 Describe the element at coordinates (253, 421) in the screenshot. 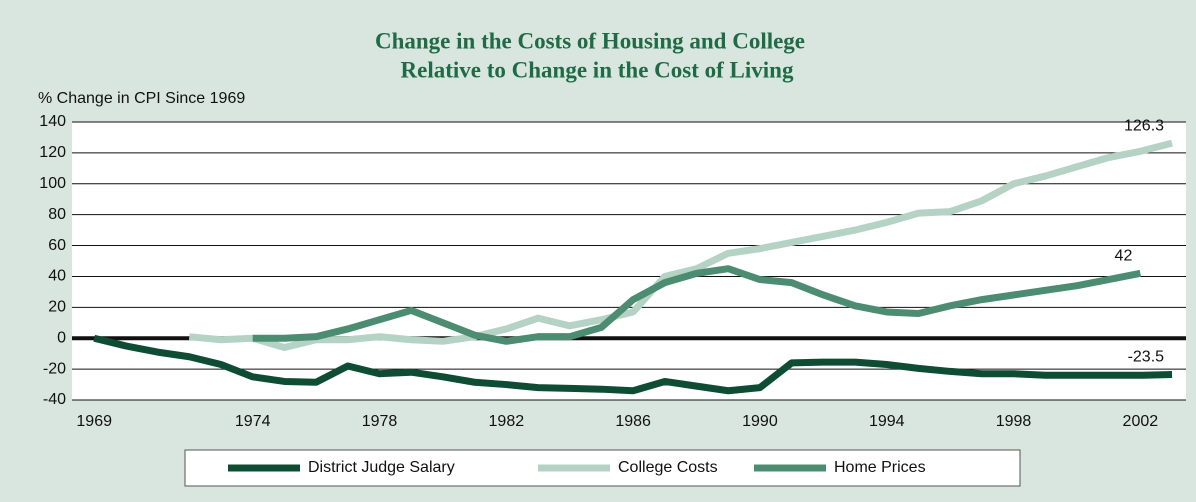

I see `x-tick-label: 1974` at that location.